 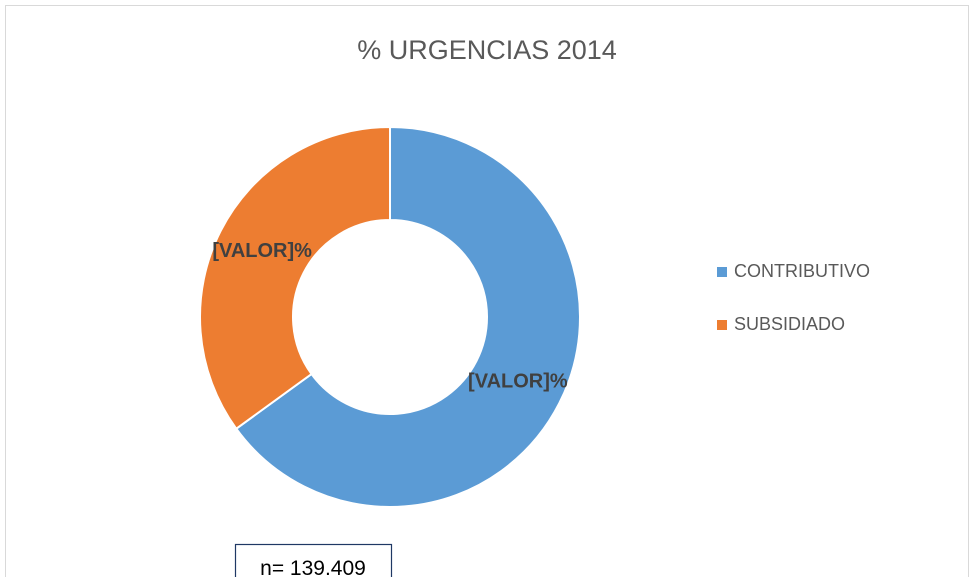 I want to click on chart-title: % URGENCIAS 2014, so click(x=487, y=50).